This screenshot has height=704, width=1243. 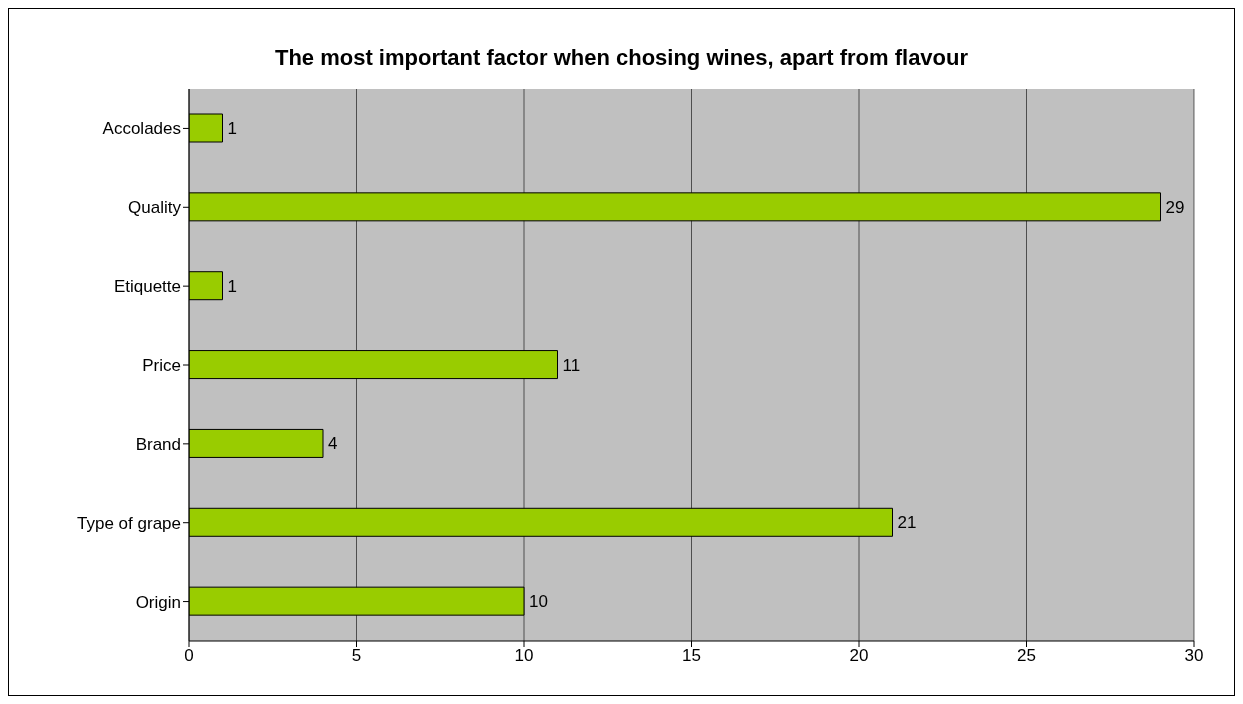 What do you see at coordinates (1175, 207) in the screenshot?
I see `data-label: 29` at bounding box center [1175, 207].